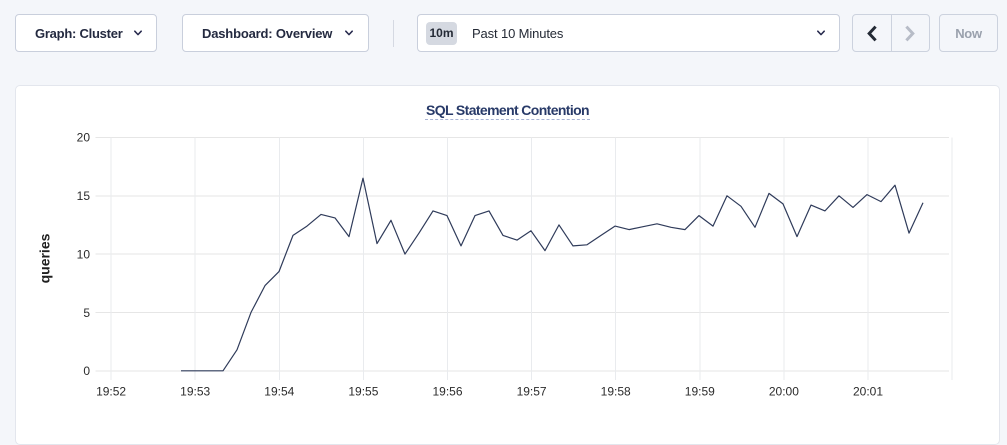  Describe the element at coordinates (84, 254) in the screenshot. I see `svg-text: 10` at that location.